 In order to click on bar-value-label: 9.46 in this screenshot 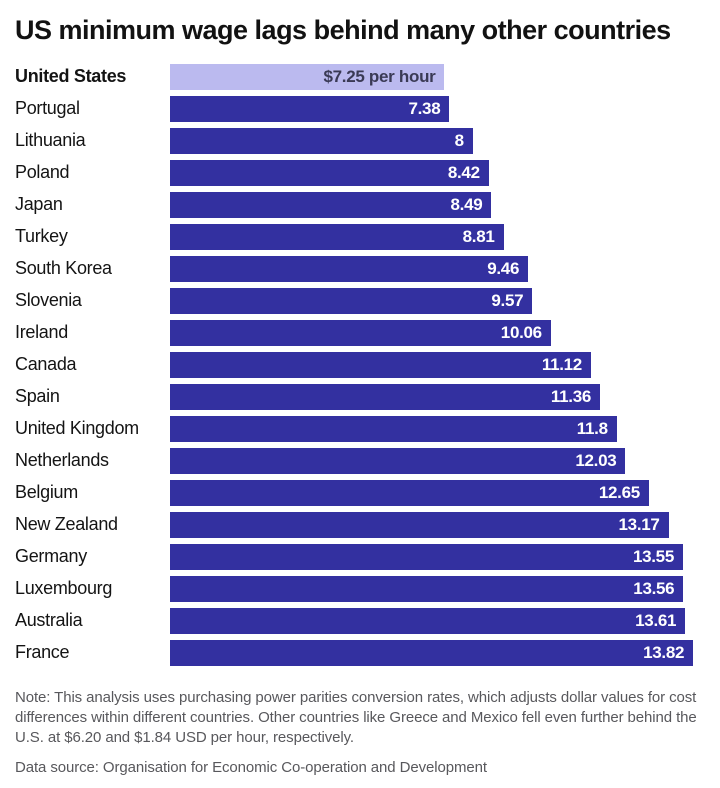, I will do `click(503, 268)`.